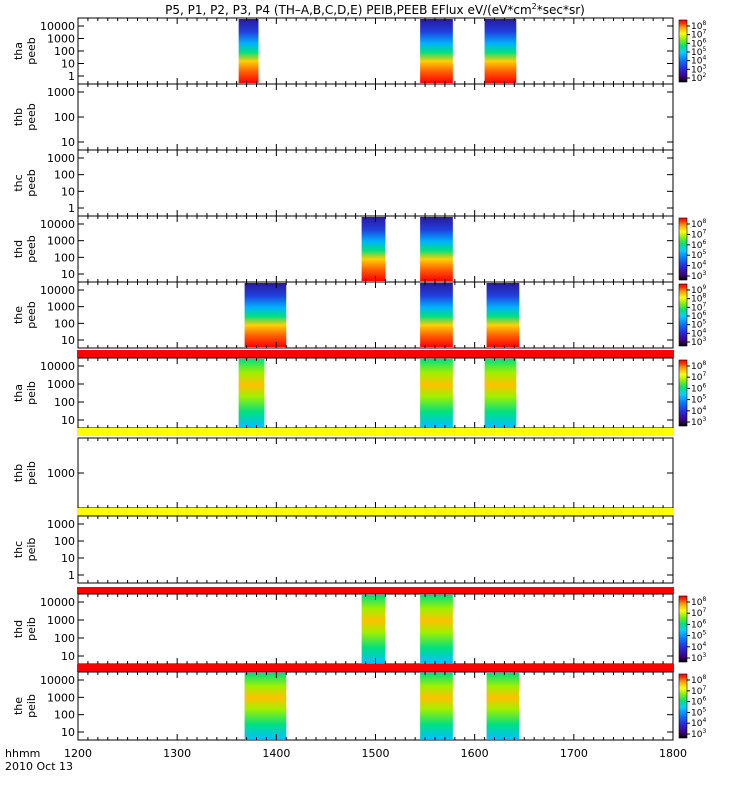 The image size is (750, 800). Describe the element at coordinates (698, 647) in the screenshot. I see `panel-thd-peib-colorbar-label: 10⁴` at that location.